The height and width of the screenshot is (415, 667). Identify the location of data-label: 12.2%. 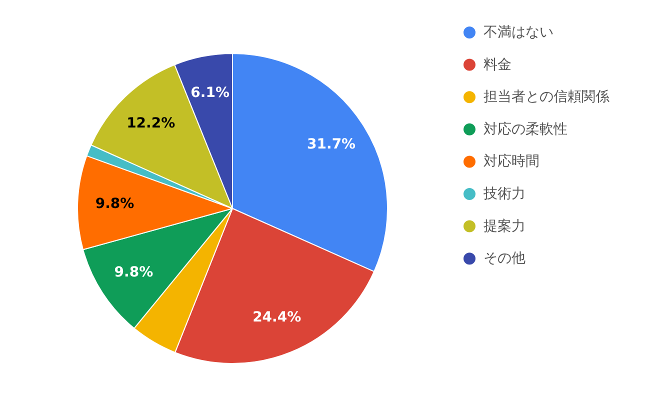
(151, 124).